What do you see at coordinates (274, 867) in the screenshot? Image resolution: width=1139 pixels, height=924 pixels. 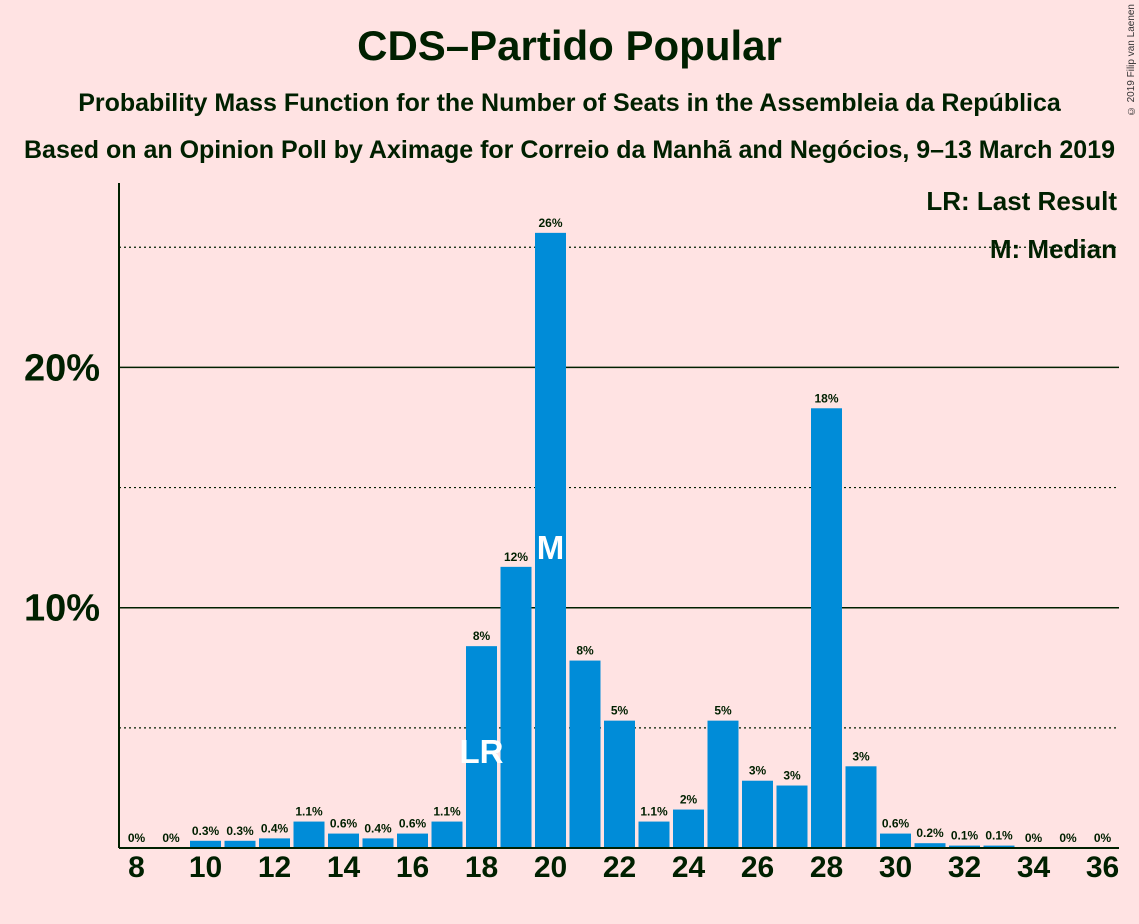 I see `x-tick-label: 12` at bounding box center [274, 867].